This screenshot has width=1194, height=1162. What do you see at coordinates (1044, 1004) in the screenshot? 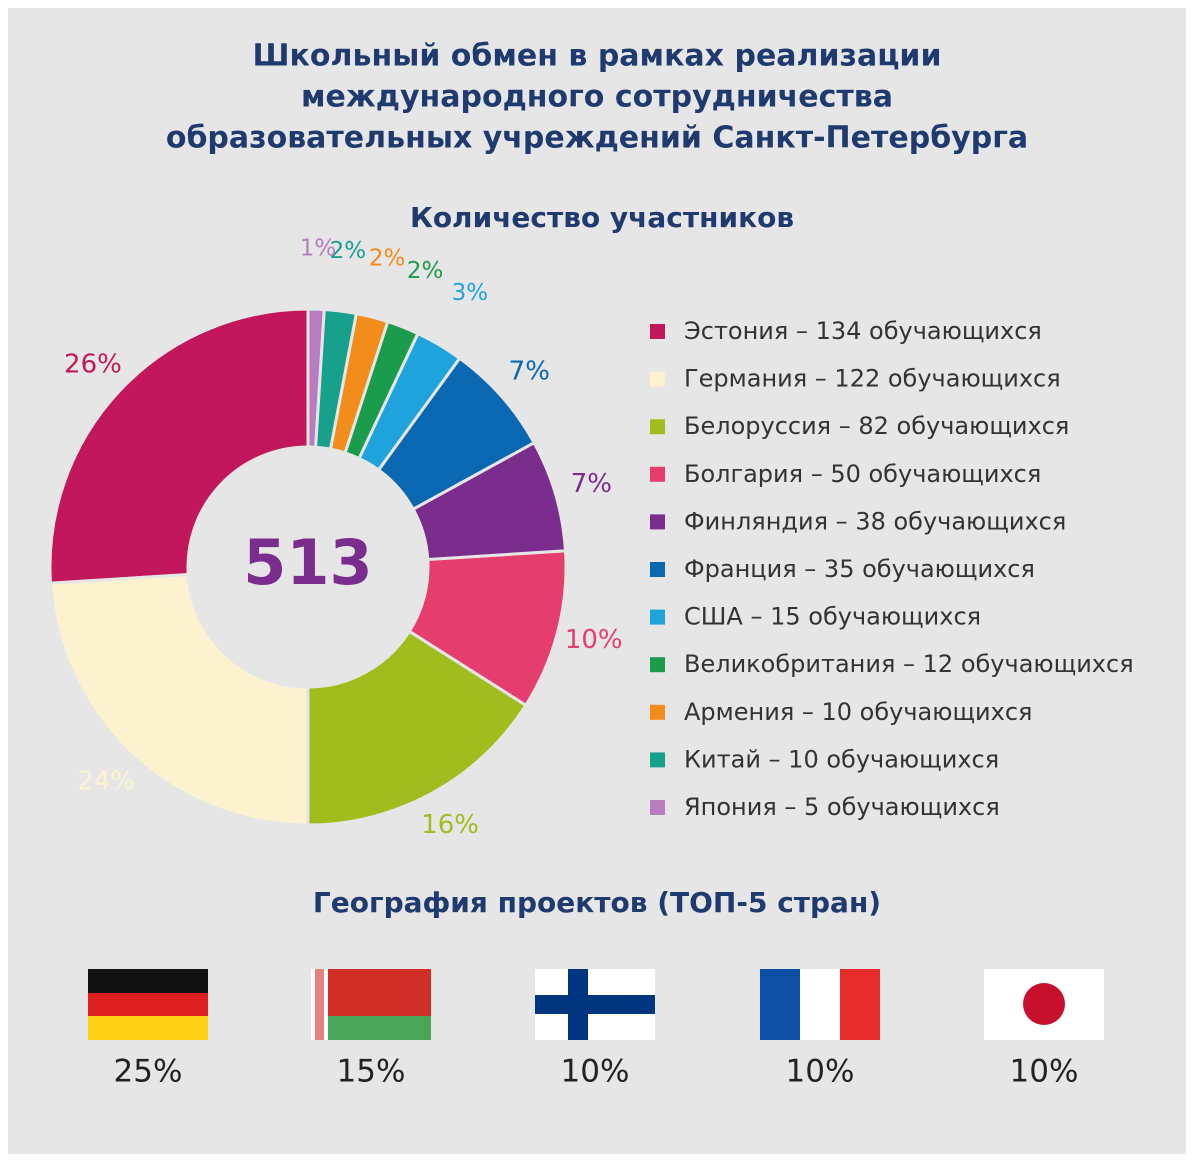
I see `flag-japan` at bounding box center [1044, 1004].